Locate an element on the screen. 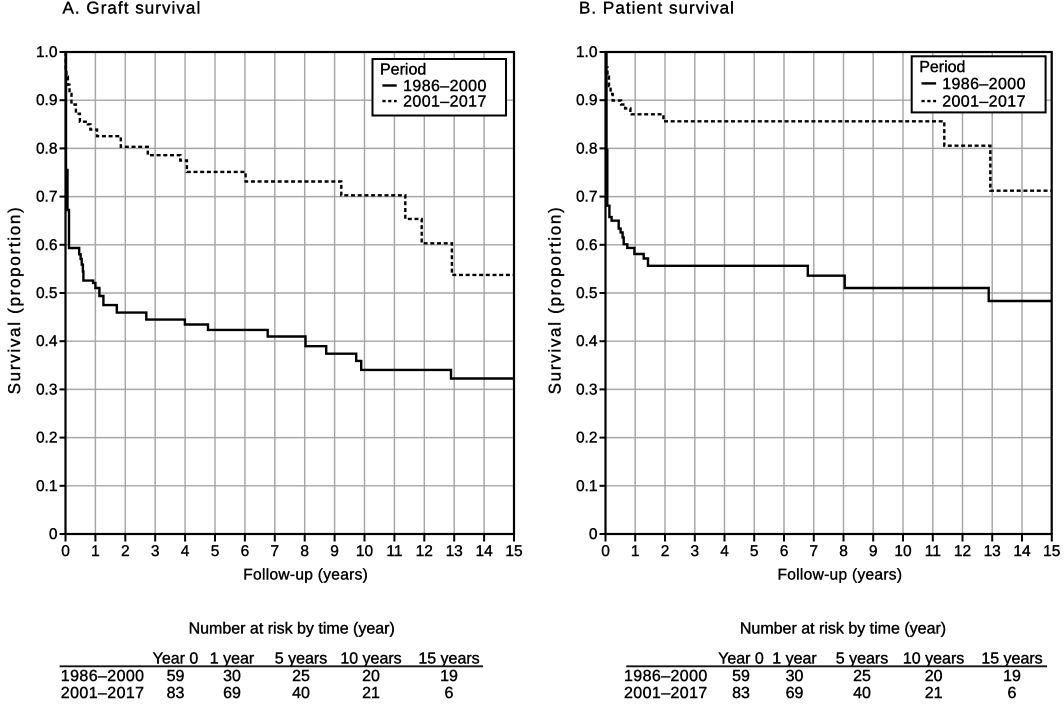 Image resolution: width=1064 pixels, height=705 pixels. svg-text: 1.0 is located at coordinates (47, 52).